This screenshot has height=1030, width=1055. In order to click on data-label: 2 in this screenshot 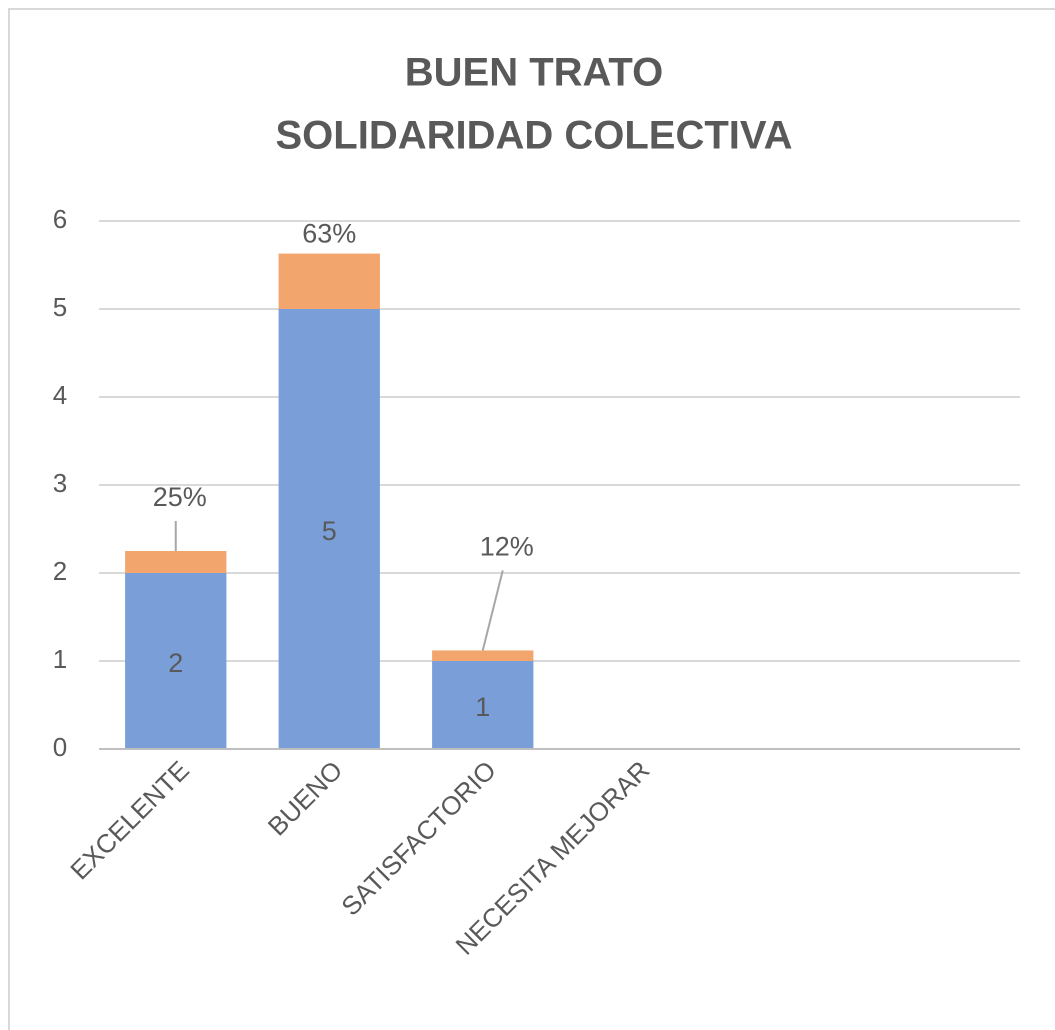, I will do `click(175, 663)`.